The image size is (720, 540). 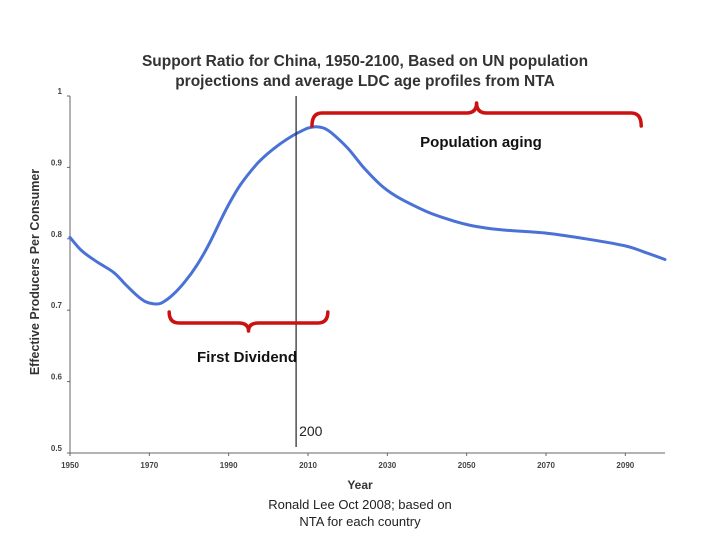 I want to click on x-tick-label: 2010, so click(x=308, y=465).